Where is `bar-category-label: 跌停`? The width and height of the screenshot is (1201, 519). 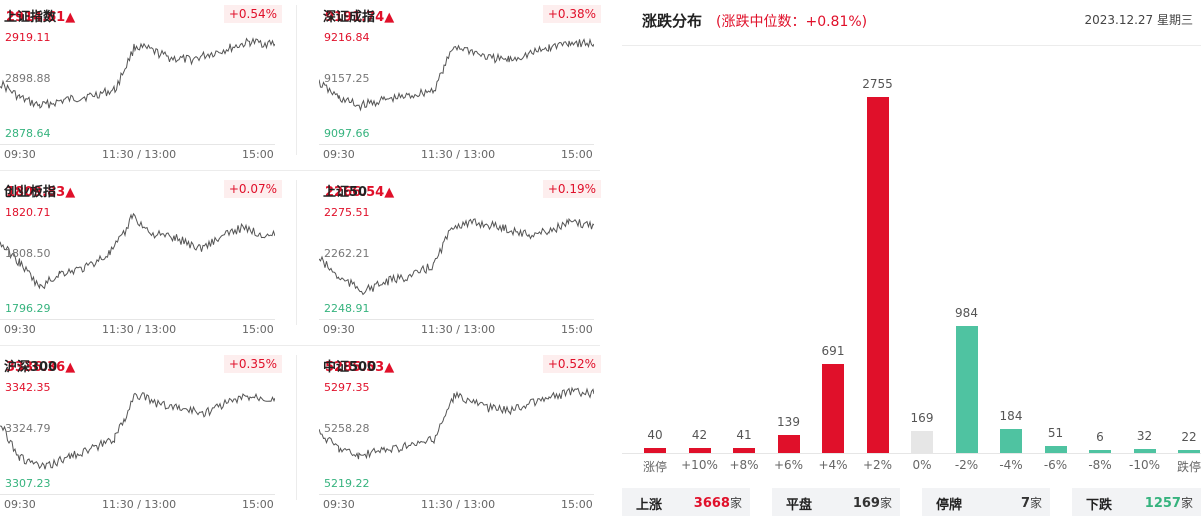
bar-category-label: 跌停 is located at coordinates (1188, 467).